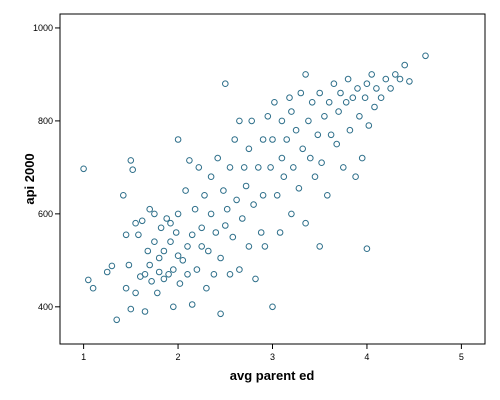 The image size is (500, 400). What do you see at coordinates (83, 357) in the screenshot?
I see `x-tick-label: 1` at bounding box center [83, 357].